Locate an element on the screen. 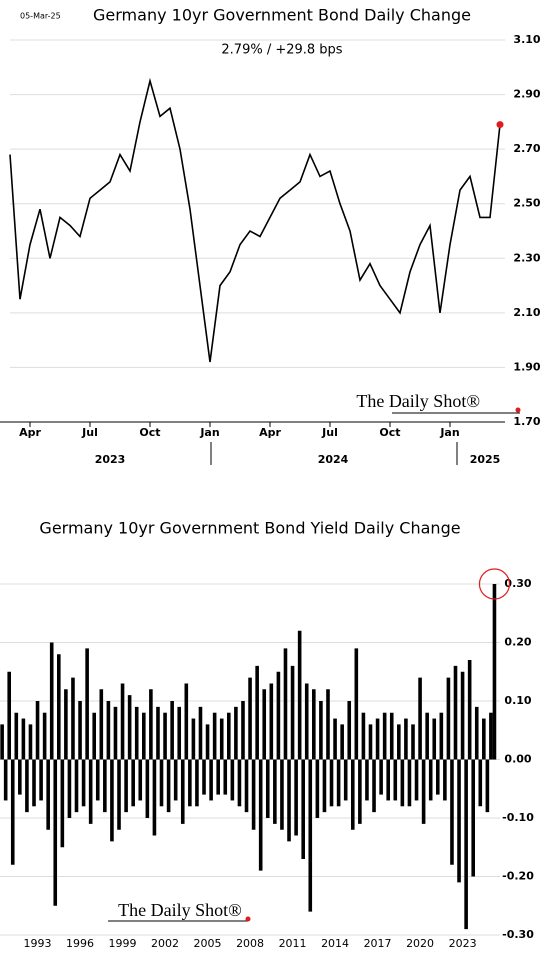 The width and height of the screenshot is (560, 968). highlight-circle is located at coordinates (494, 584).